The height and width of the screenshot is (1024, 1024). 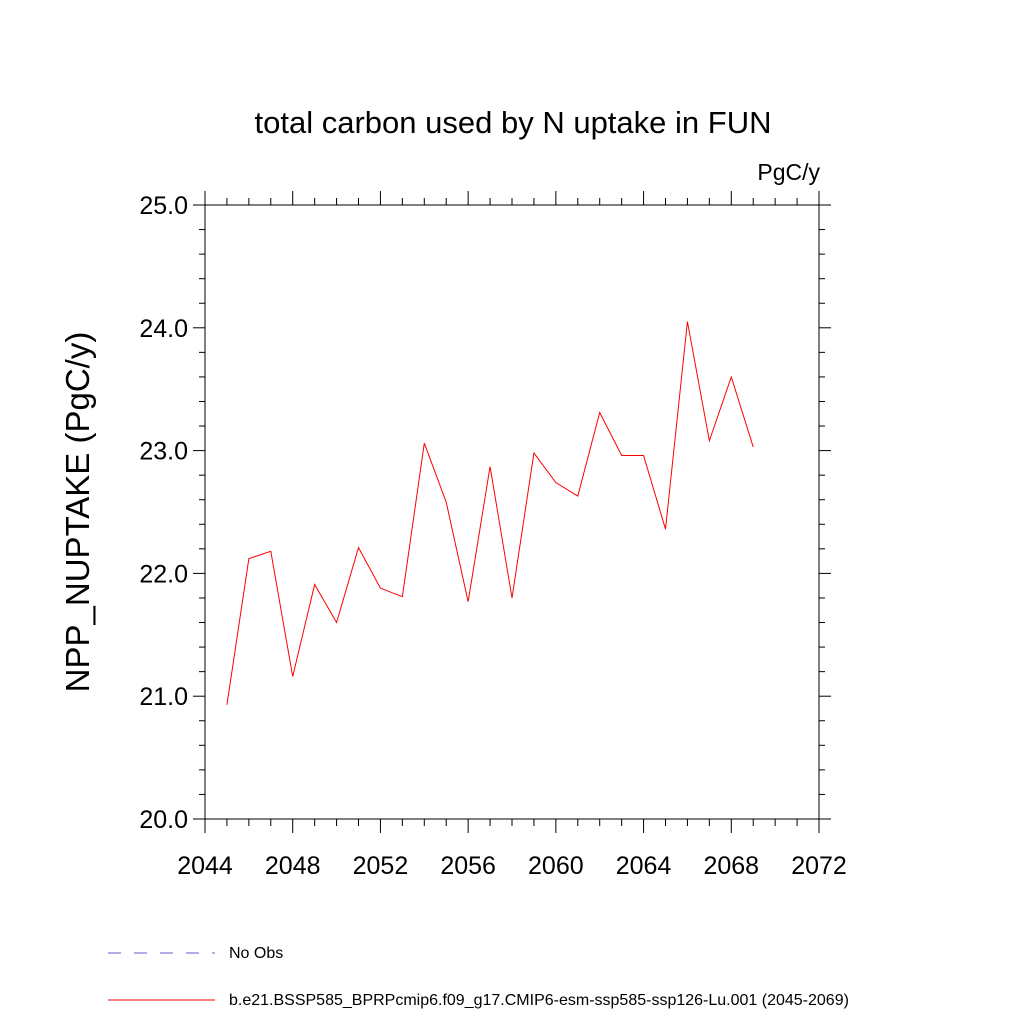 What do you see at coordinates (77, 512) in the screenshot?
I see `y-axis-label: NPP_NUPTAKE (PgC/y)` at bounding box center [77, 512].